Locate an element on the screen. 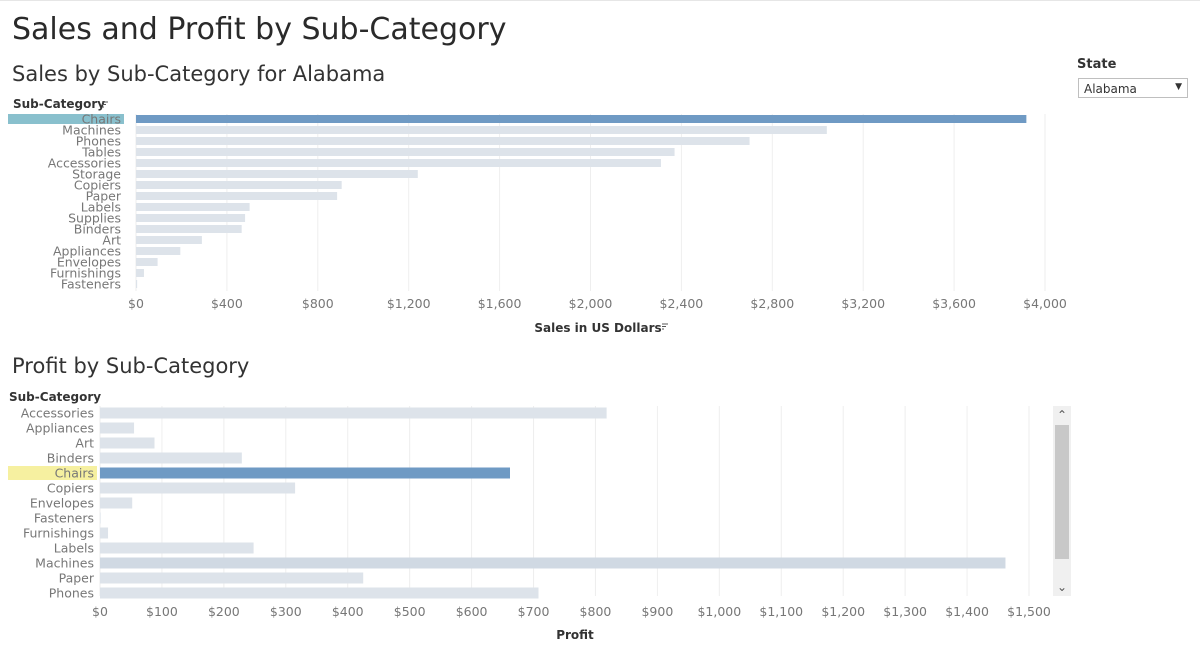 This screenshot has width=1200, height=656. sales-bar-furnishings is located at coordinates (140, 273).